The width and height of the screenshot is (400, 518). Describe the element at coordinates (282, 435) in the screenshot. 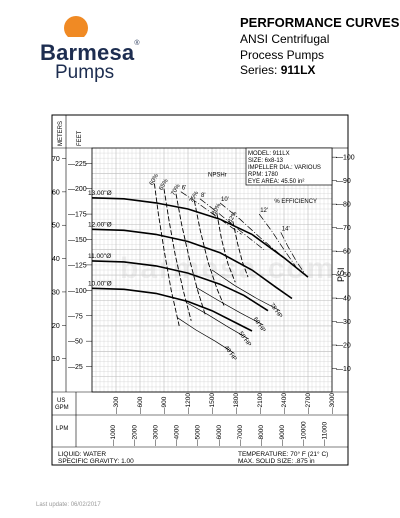

I see `lpm-tick-label: —9000` at that location.